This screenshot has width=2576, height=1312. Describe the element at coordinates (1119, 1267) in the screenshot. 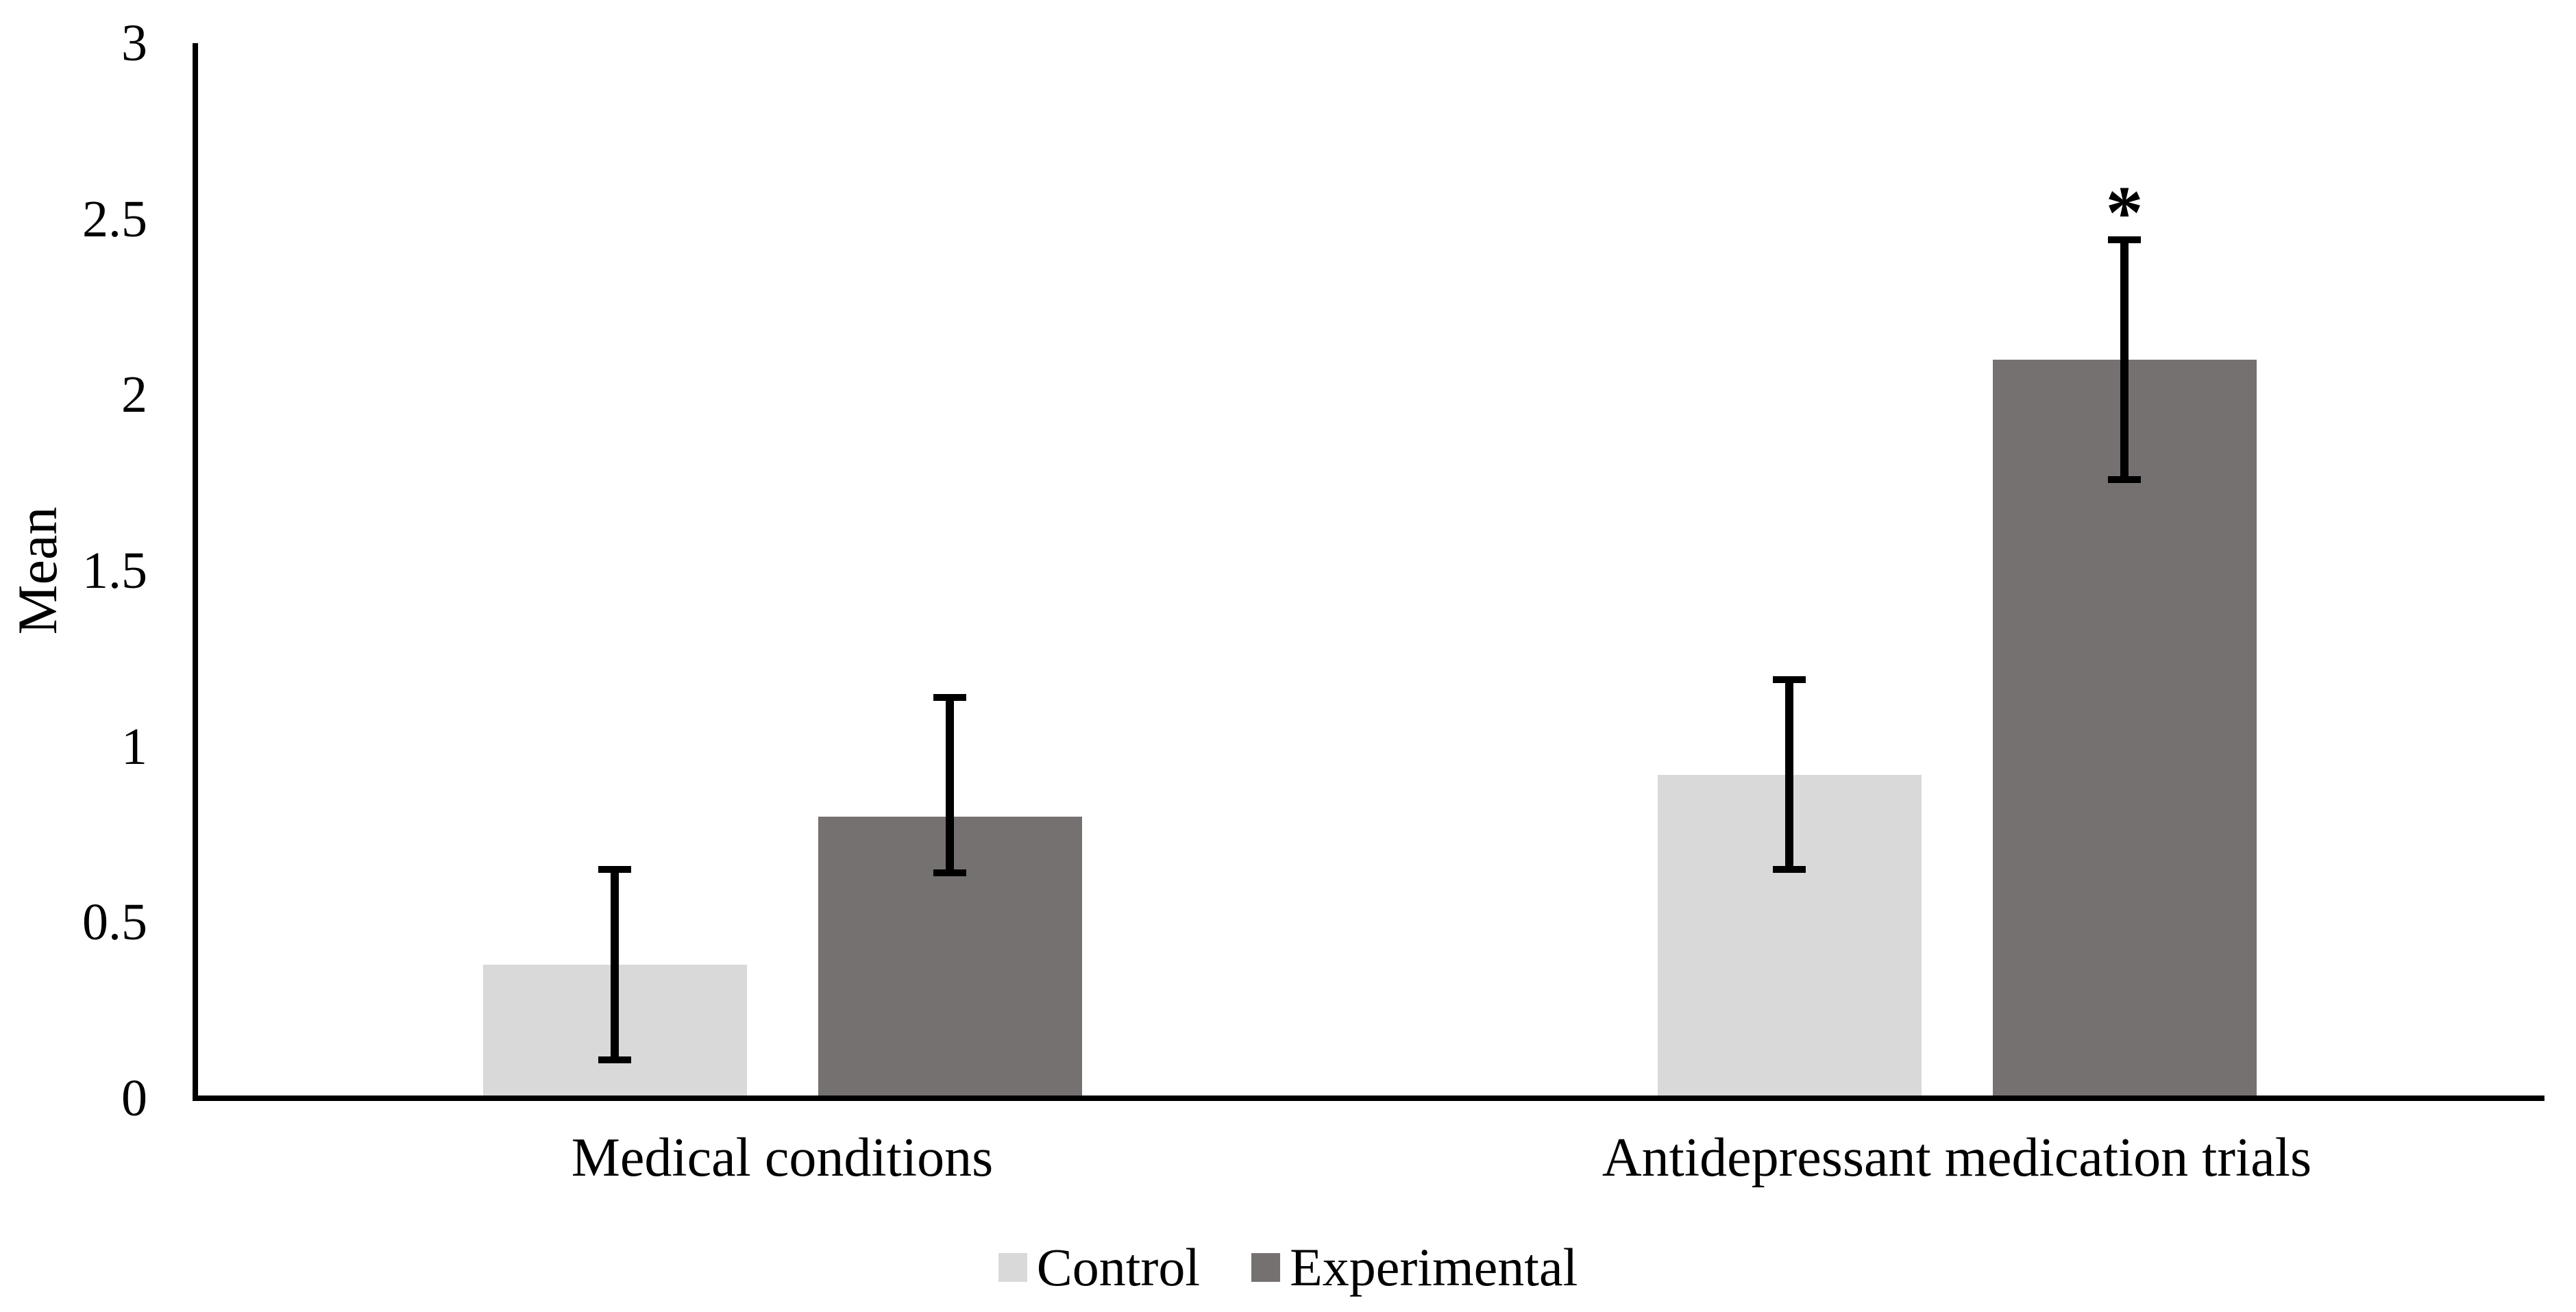

I see `legend-label-control: Control` at that location.